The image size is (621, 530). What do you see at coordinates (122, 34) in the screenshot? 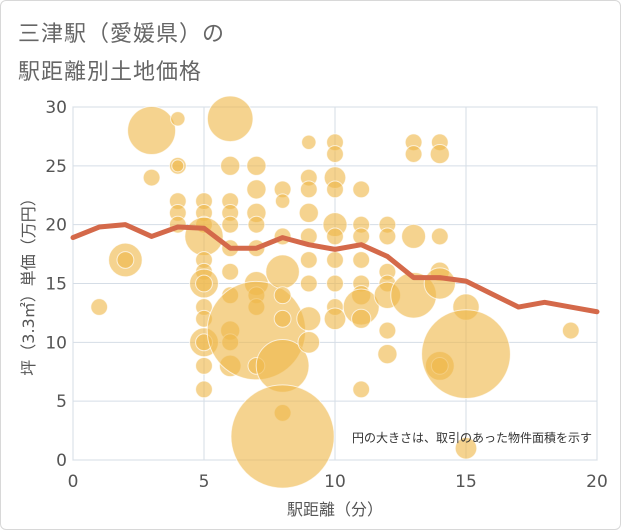
I see `chart-title-line1: 三津駅（愛媛県）の` at bounding box center [122, 34].